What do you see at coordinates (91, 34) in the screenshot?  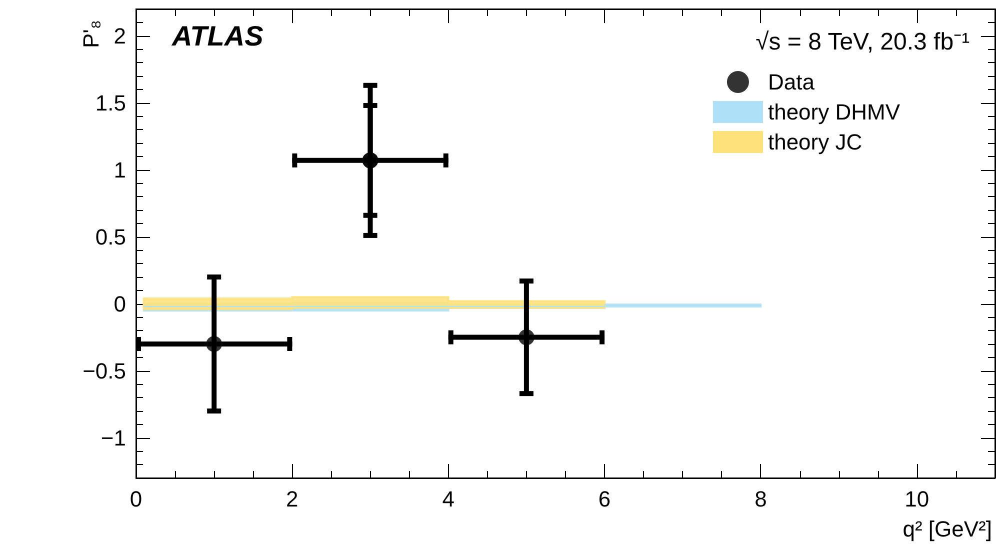 I see `y-axis-title: P'₈` at bounding box center [91, 34].